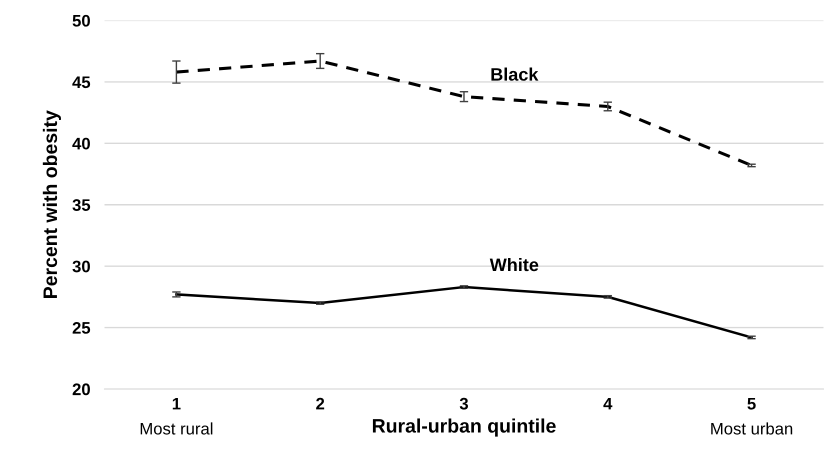 The height and width of the screenshot is (455, 836). I want to click on x-tick-label: 3, so click(464, 404).